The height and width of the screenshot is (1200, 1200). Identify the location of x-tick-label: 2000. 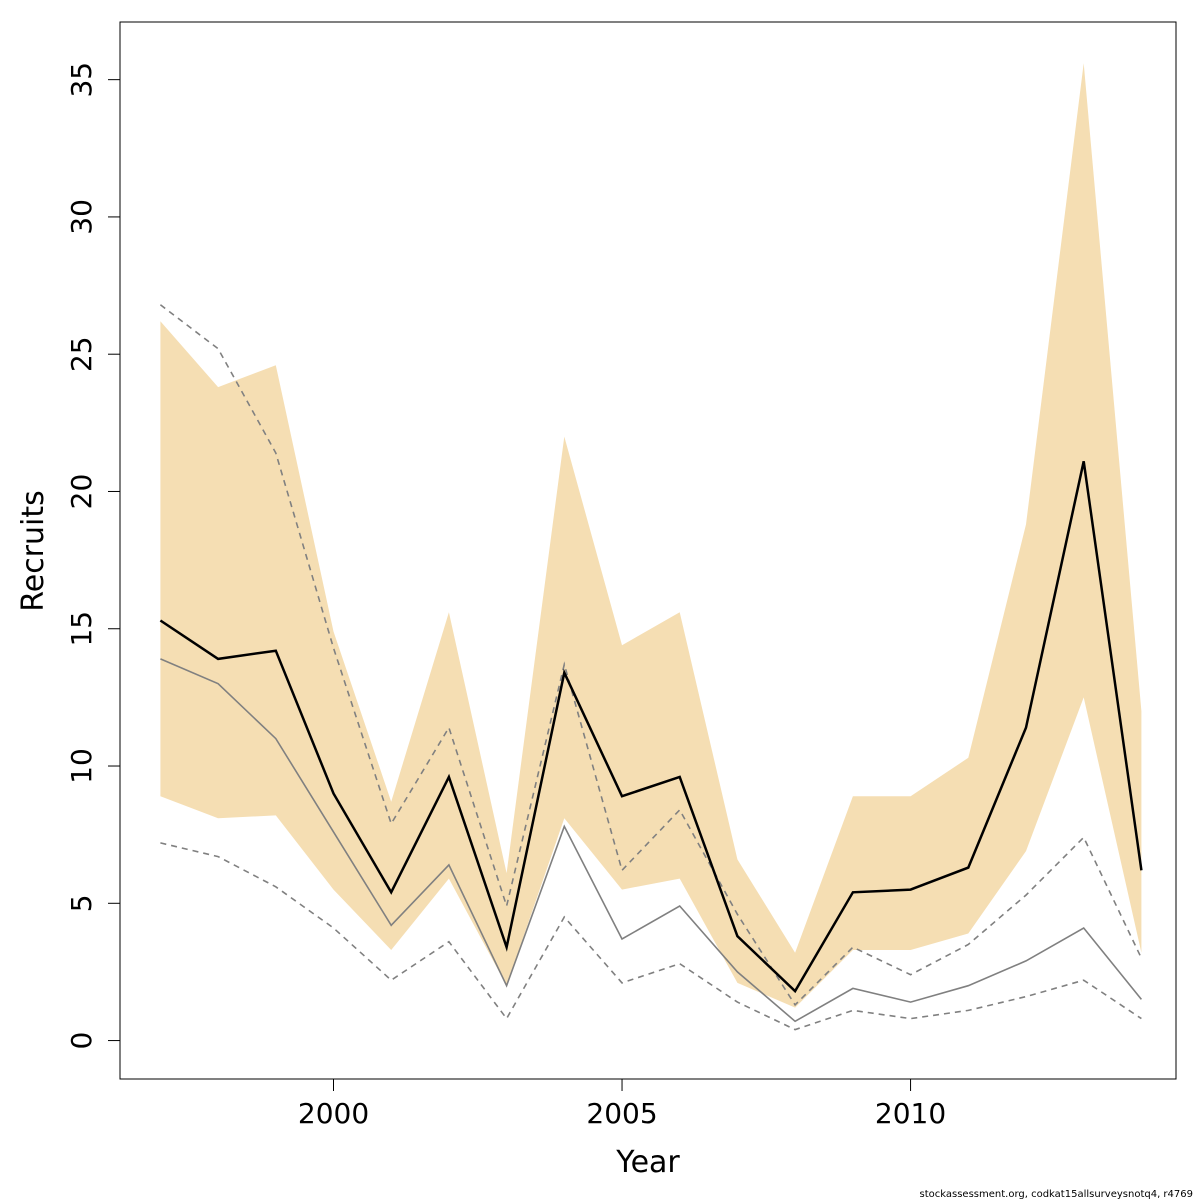
(333, 1113).